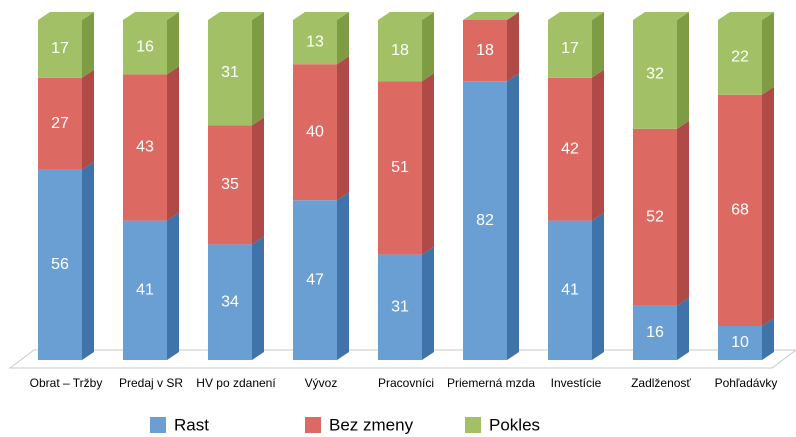 The width and height of the screenshot is (796, 437). I want to click on x-tick-label: Pracovníci, so click(406, 383).